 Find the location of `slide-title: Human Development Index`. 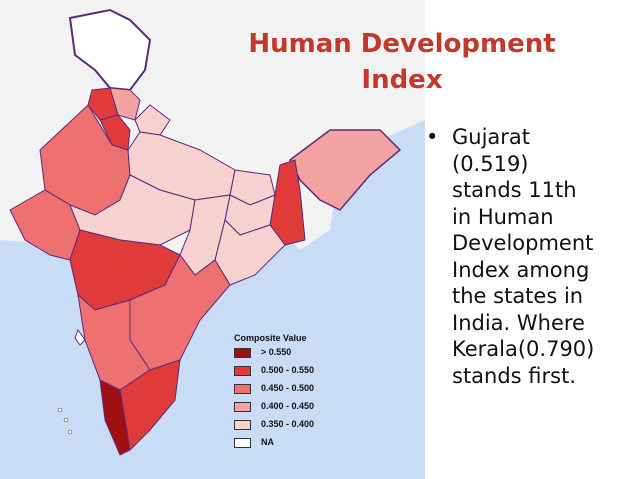

slide-title: Human Development Index is located at coordinates (402, 62).